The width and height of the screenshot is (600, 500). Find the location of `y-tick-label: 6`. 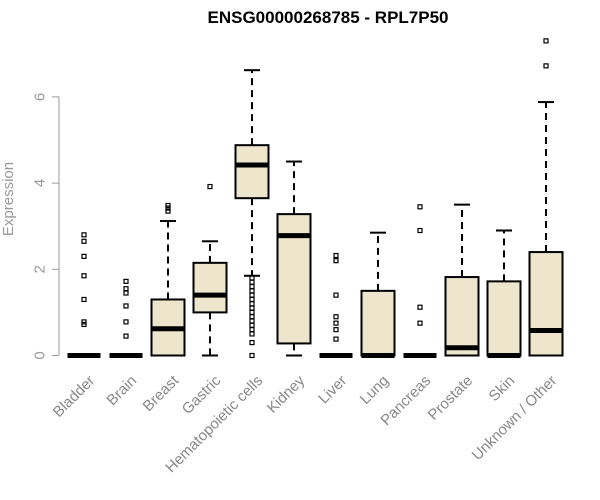

y-tick-label: 6 is located at coordinates (39, 97).